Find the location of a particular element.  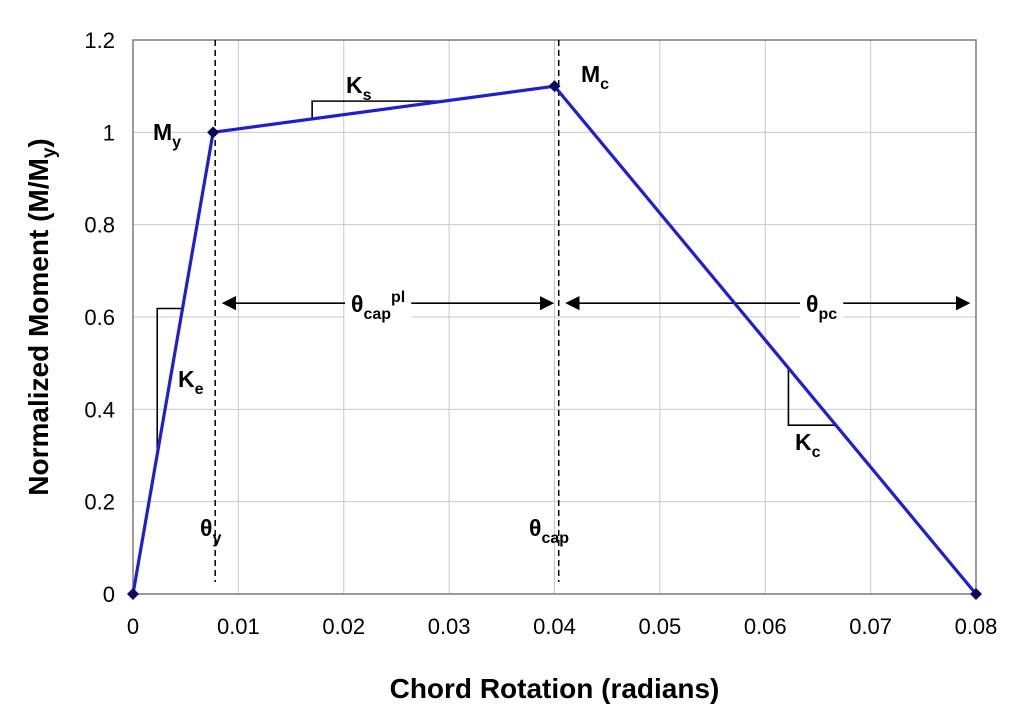

y-tick-label-6: 1.2 is located at coordinates (99, 40).